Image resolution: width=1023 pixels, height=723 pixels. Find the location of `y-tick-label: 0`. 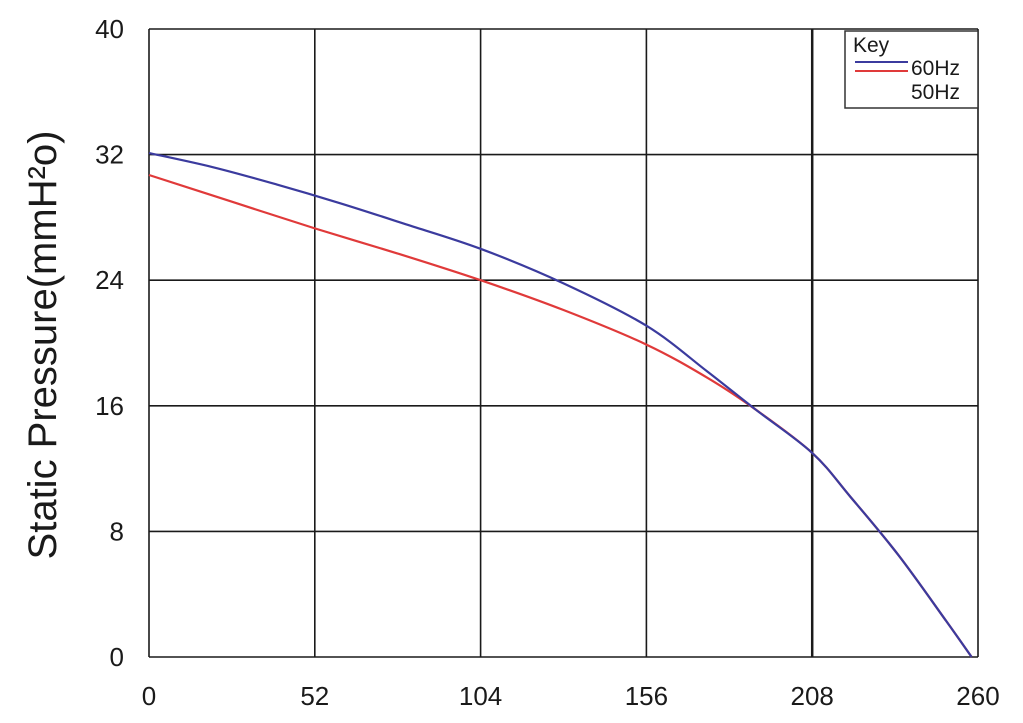

y-tick-label: 0 is located at coordinates (117, 657).